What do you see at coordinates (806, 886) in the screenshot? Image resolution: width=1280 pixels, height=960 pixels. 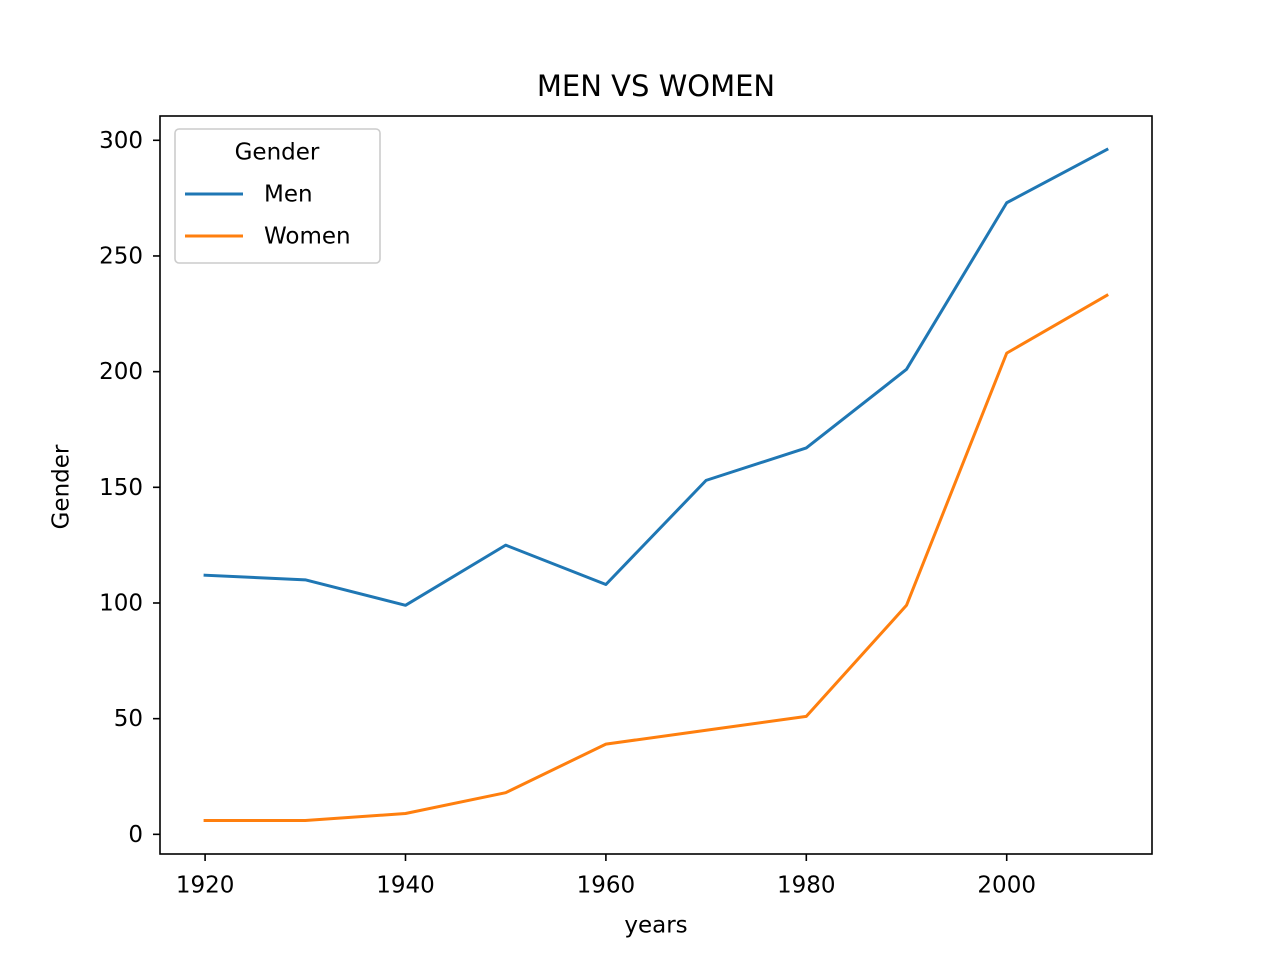 I see `x-tick-label: 1980` at bounding box center [806, 886].